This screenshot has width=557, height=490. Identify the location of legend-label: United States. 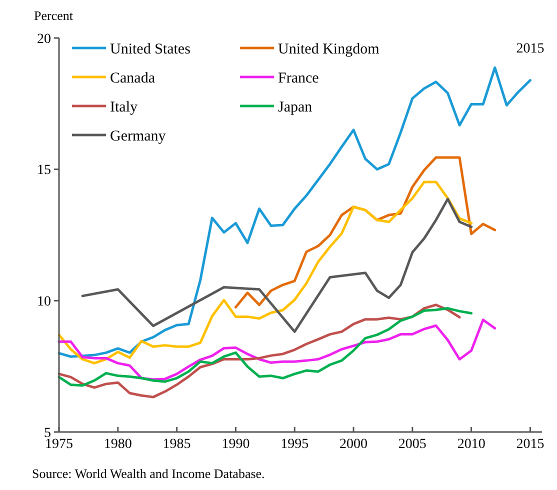
(150, 49).